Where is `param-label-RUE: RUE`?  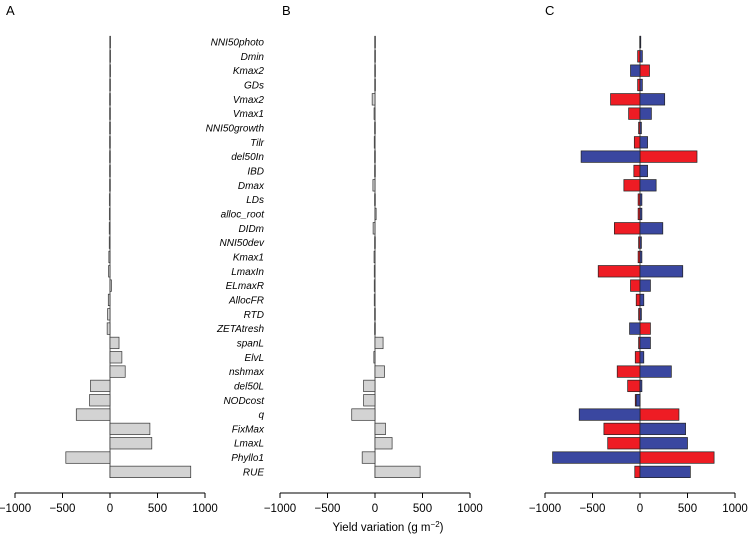 param-label-RUE: RUE is located at coordinates (253, 472).